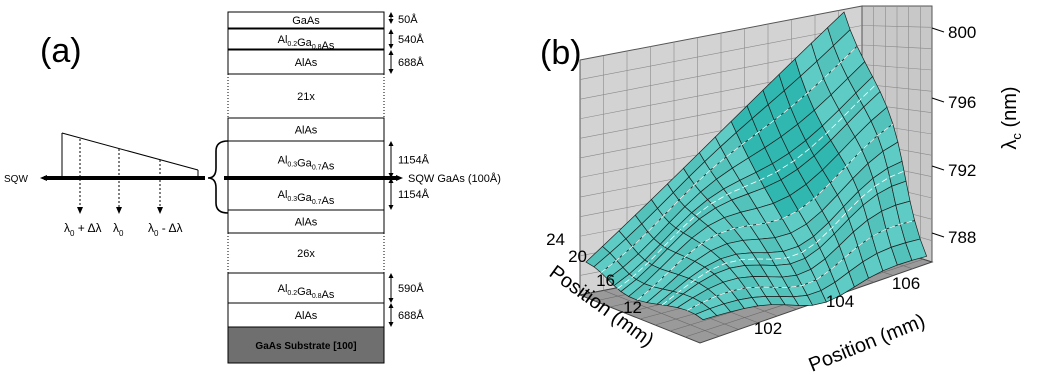 Image resolution: width=1037 pixels, height=376 pixels. I want to click on layer-label: GaAs, so click(306, 21).